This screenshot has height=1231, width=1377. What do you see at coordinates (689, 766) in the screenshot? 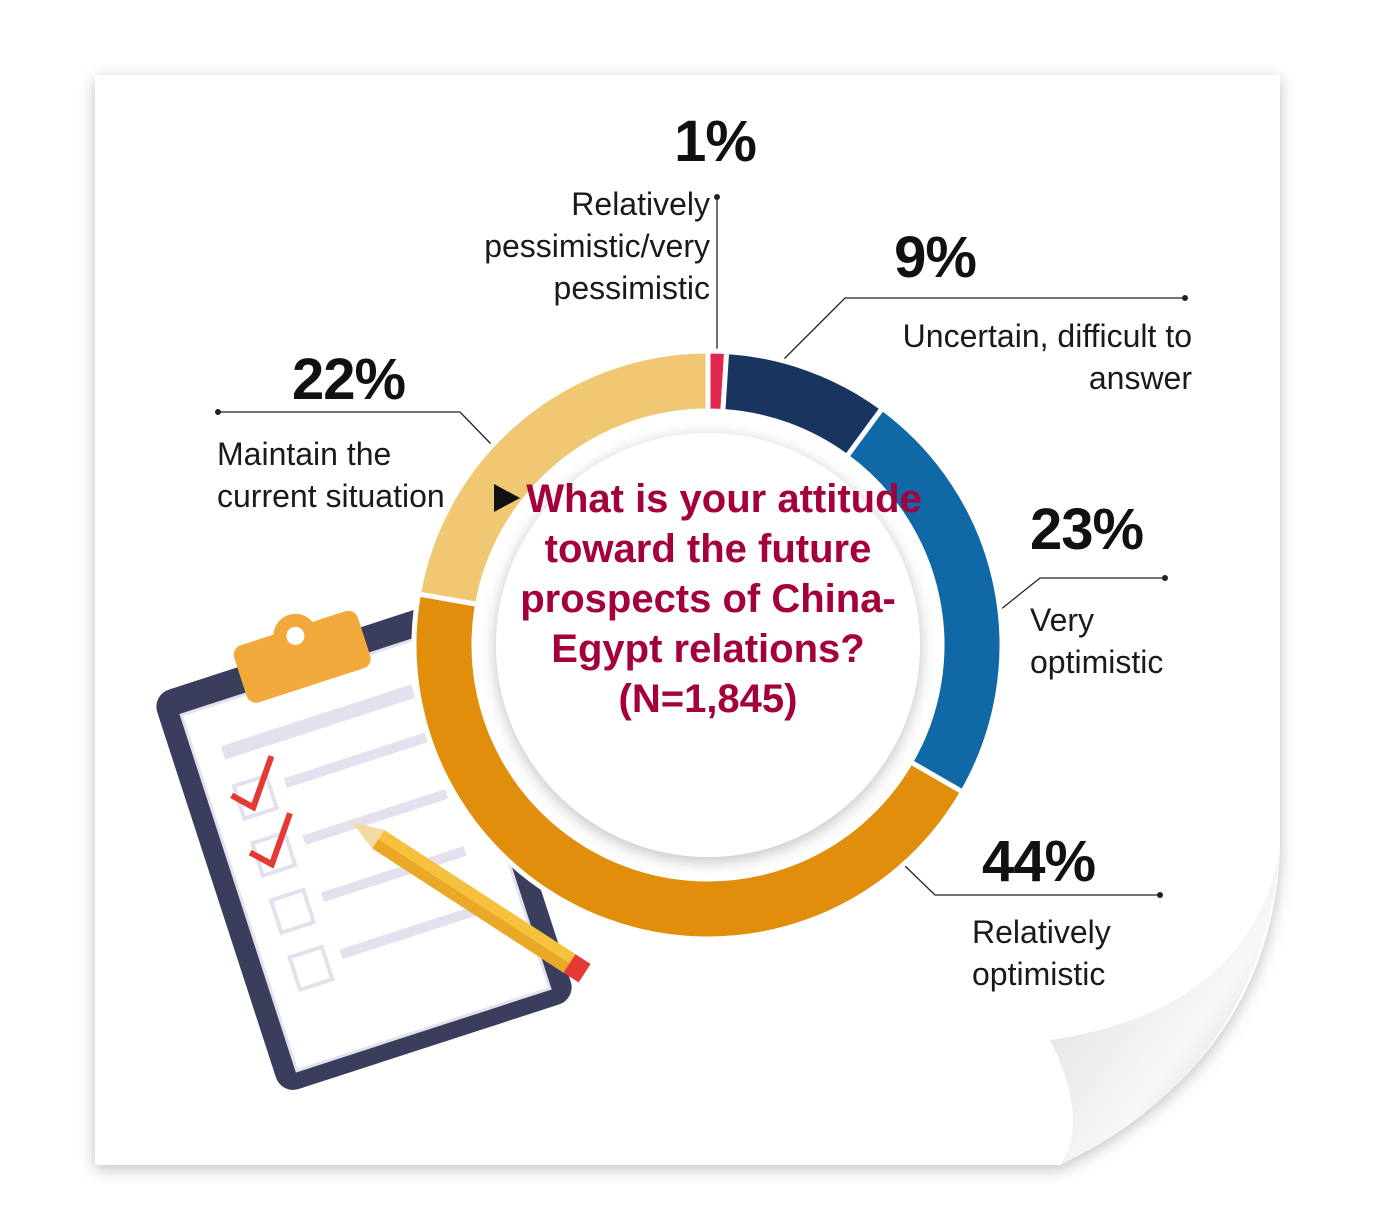
I see `donut-segment` at bounding box center [689, 766].